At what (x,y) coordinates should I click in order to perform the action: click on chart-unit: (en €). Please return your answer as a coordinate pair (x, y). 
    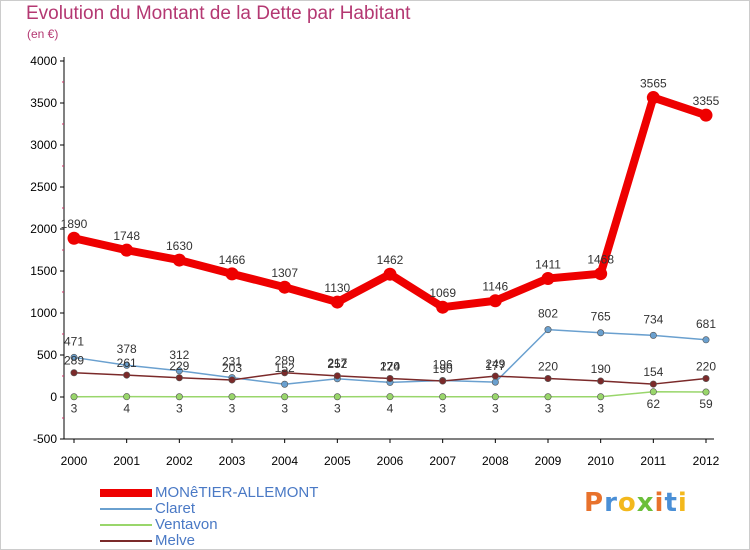
    Looking at the image, I should click on (43, 34).